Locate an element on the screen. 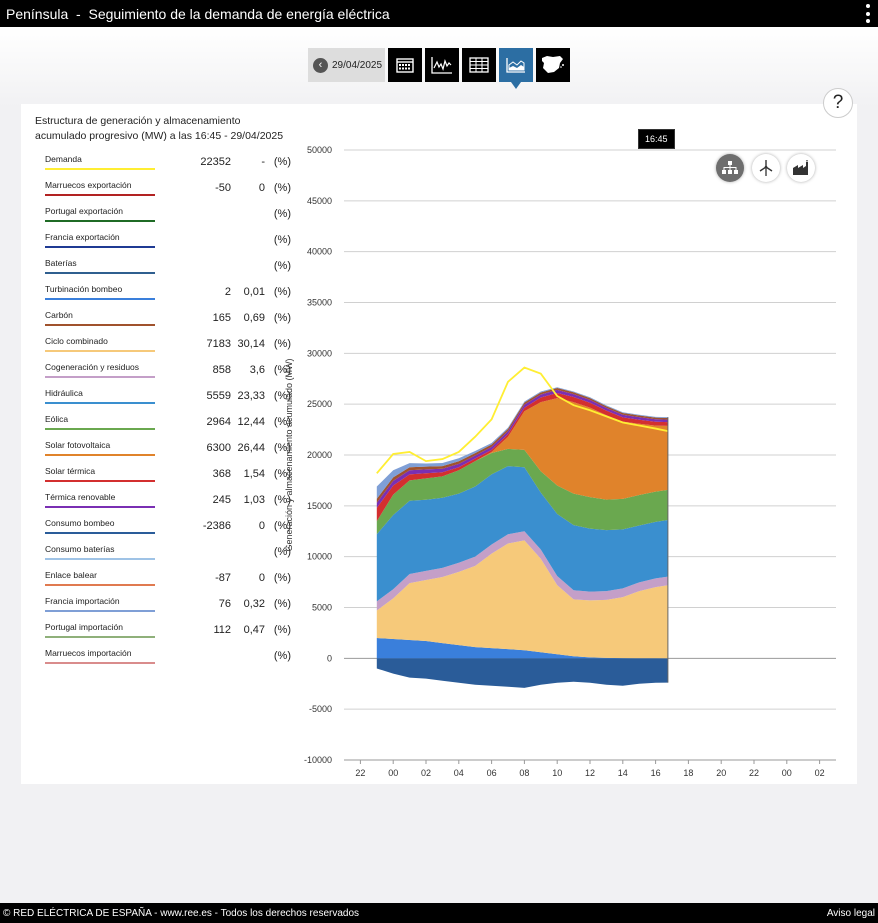 The width and height of the screenshot is (878, 923). legend-item: Consumo bombeo -2386 0 (%) is located at coordinates (170, 529).